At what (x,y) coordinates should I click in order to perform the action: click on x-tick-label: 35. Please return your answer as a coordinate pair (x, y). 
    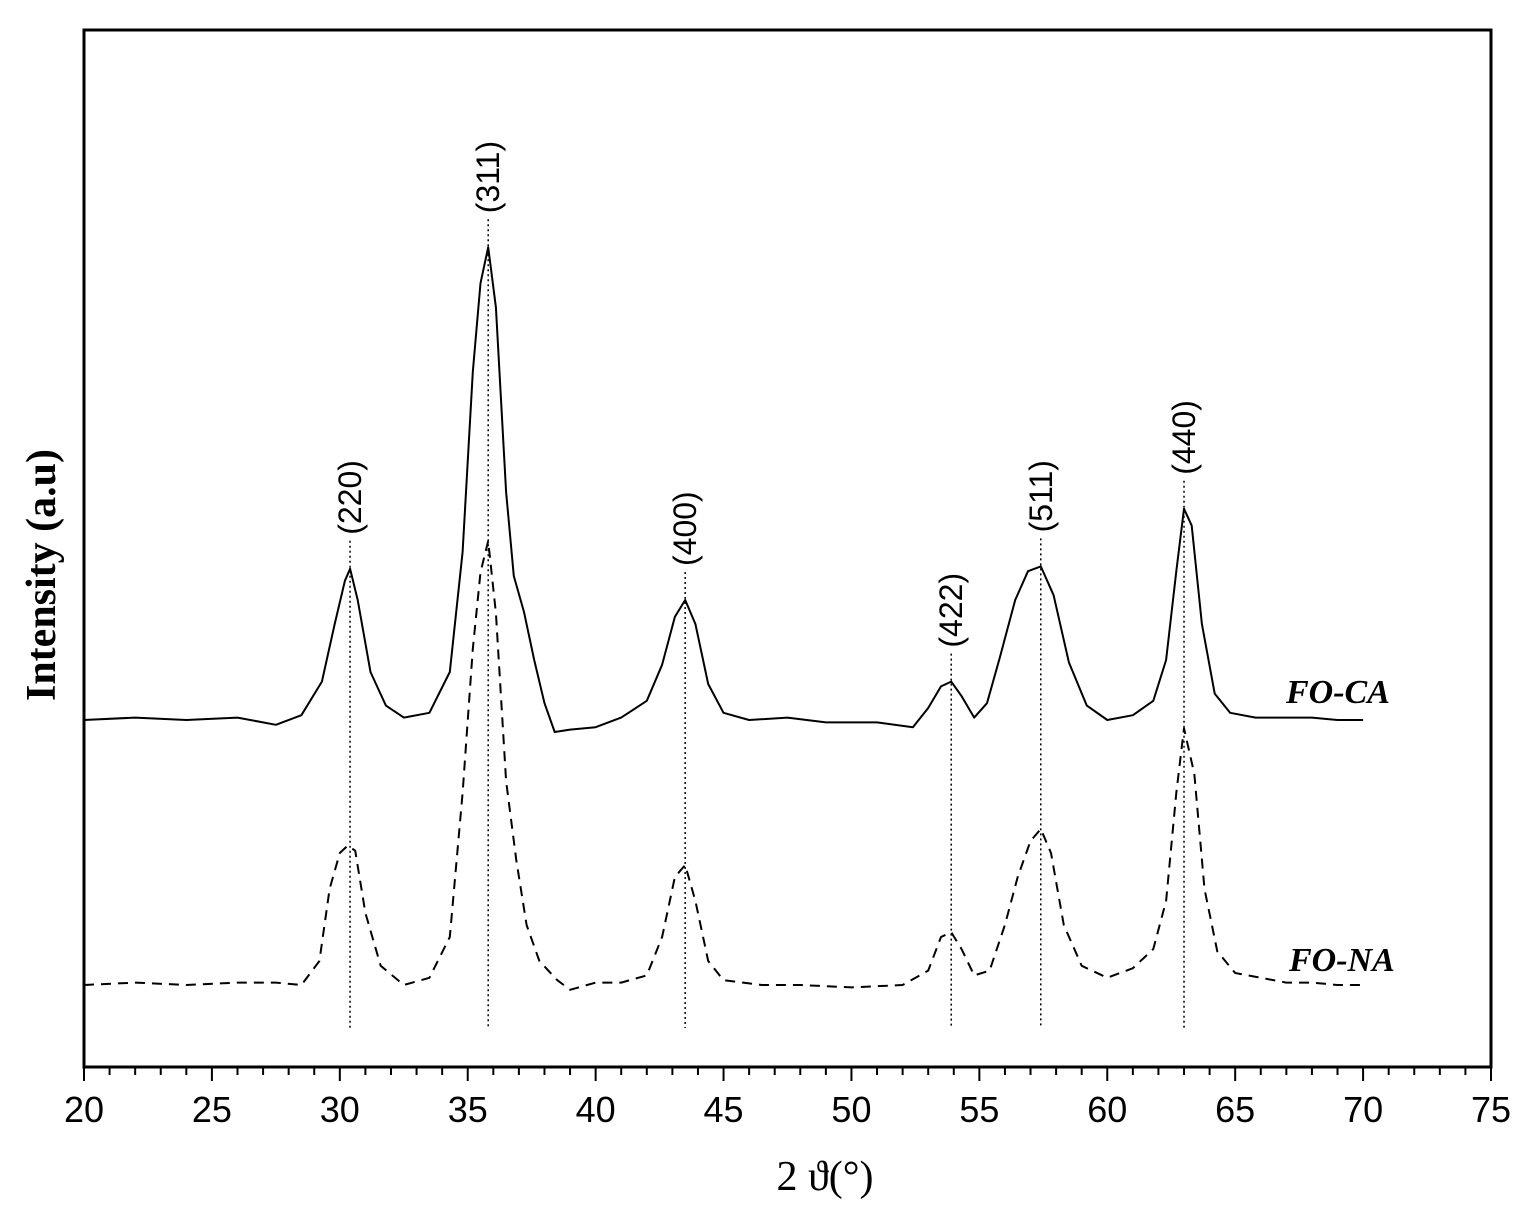
    Looking at the image, I should click on (468, 1109).